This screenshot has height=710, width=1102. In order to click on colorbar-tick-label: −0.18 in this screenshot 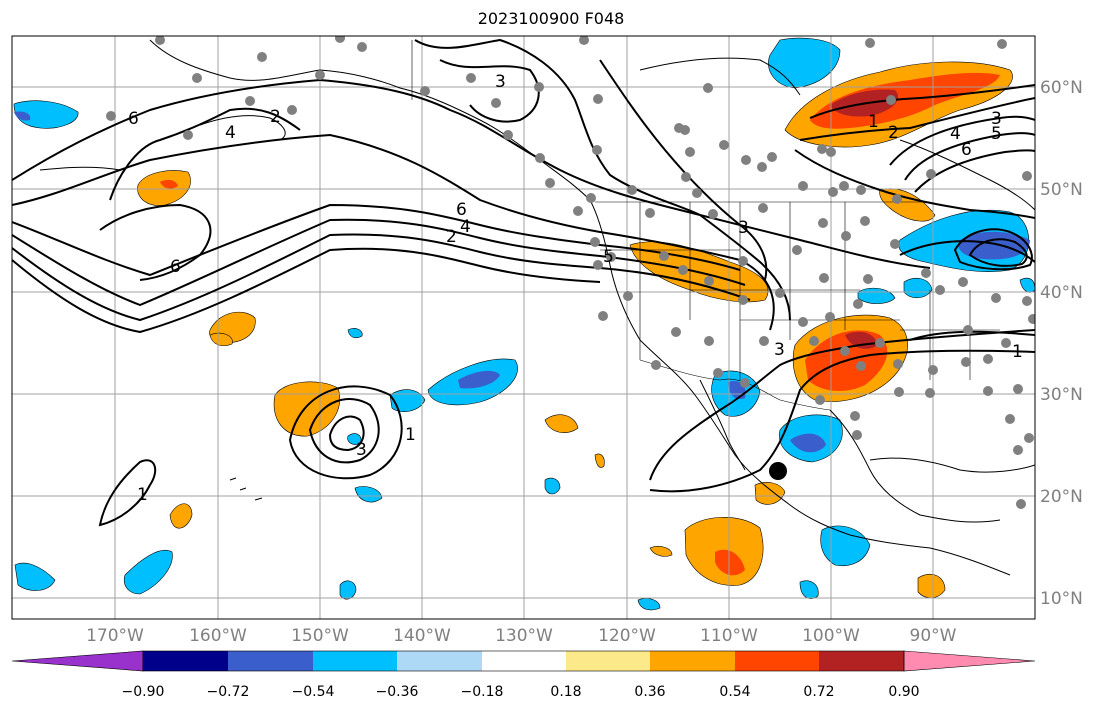, I will do `click(482, 692)`.